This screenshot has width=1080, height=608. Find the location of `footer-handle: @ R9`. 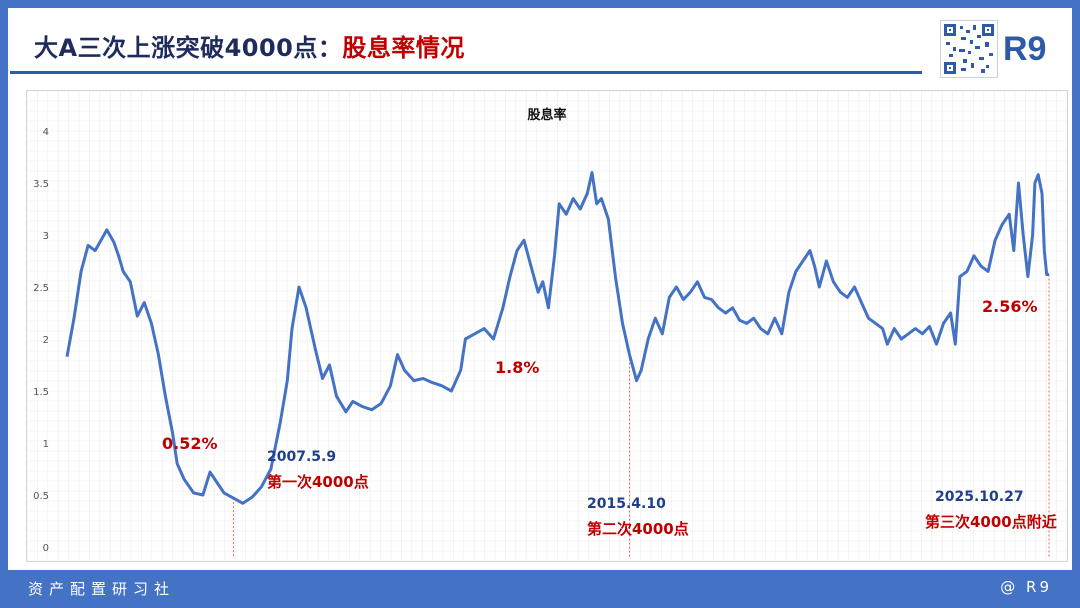

footer-handle: @ R9 is located at coordinates (1026, 587).